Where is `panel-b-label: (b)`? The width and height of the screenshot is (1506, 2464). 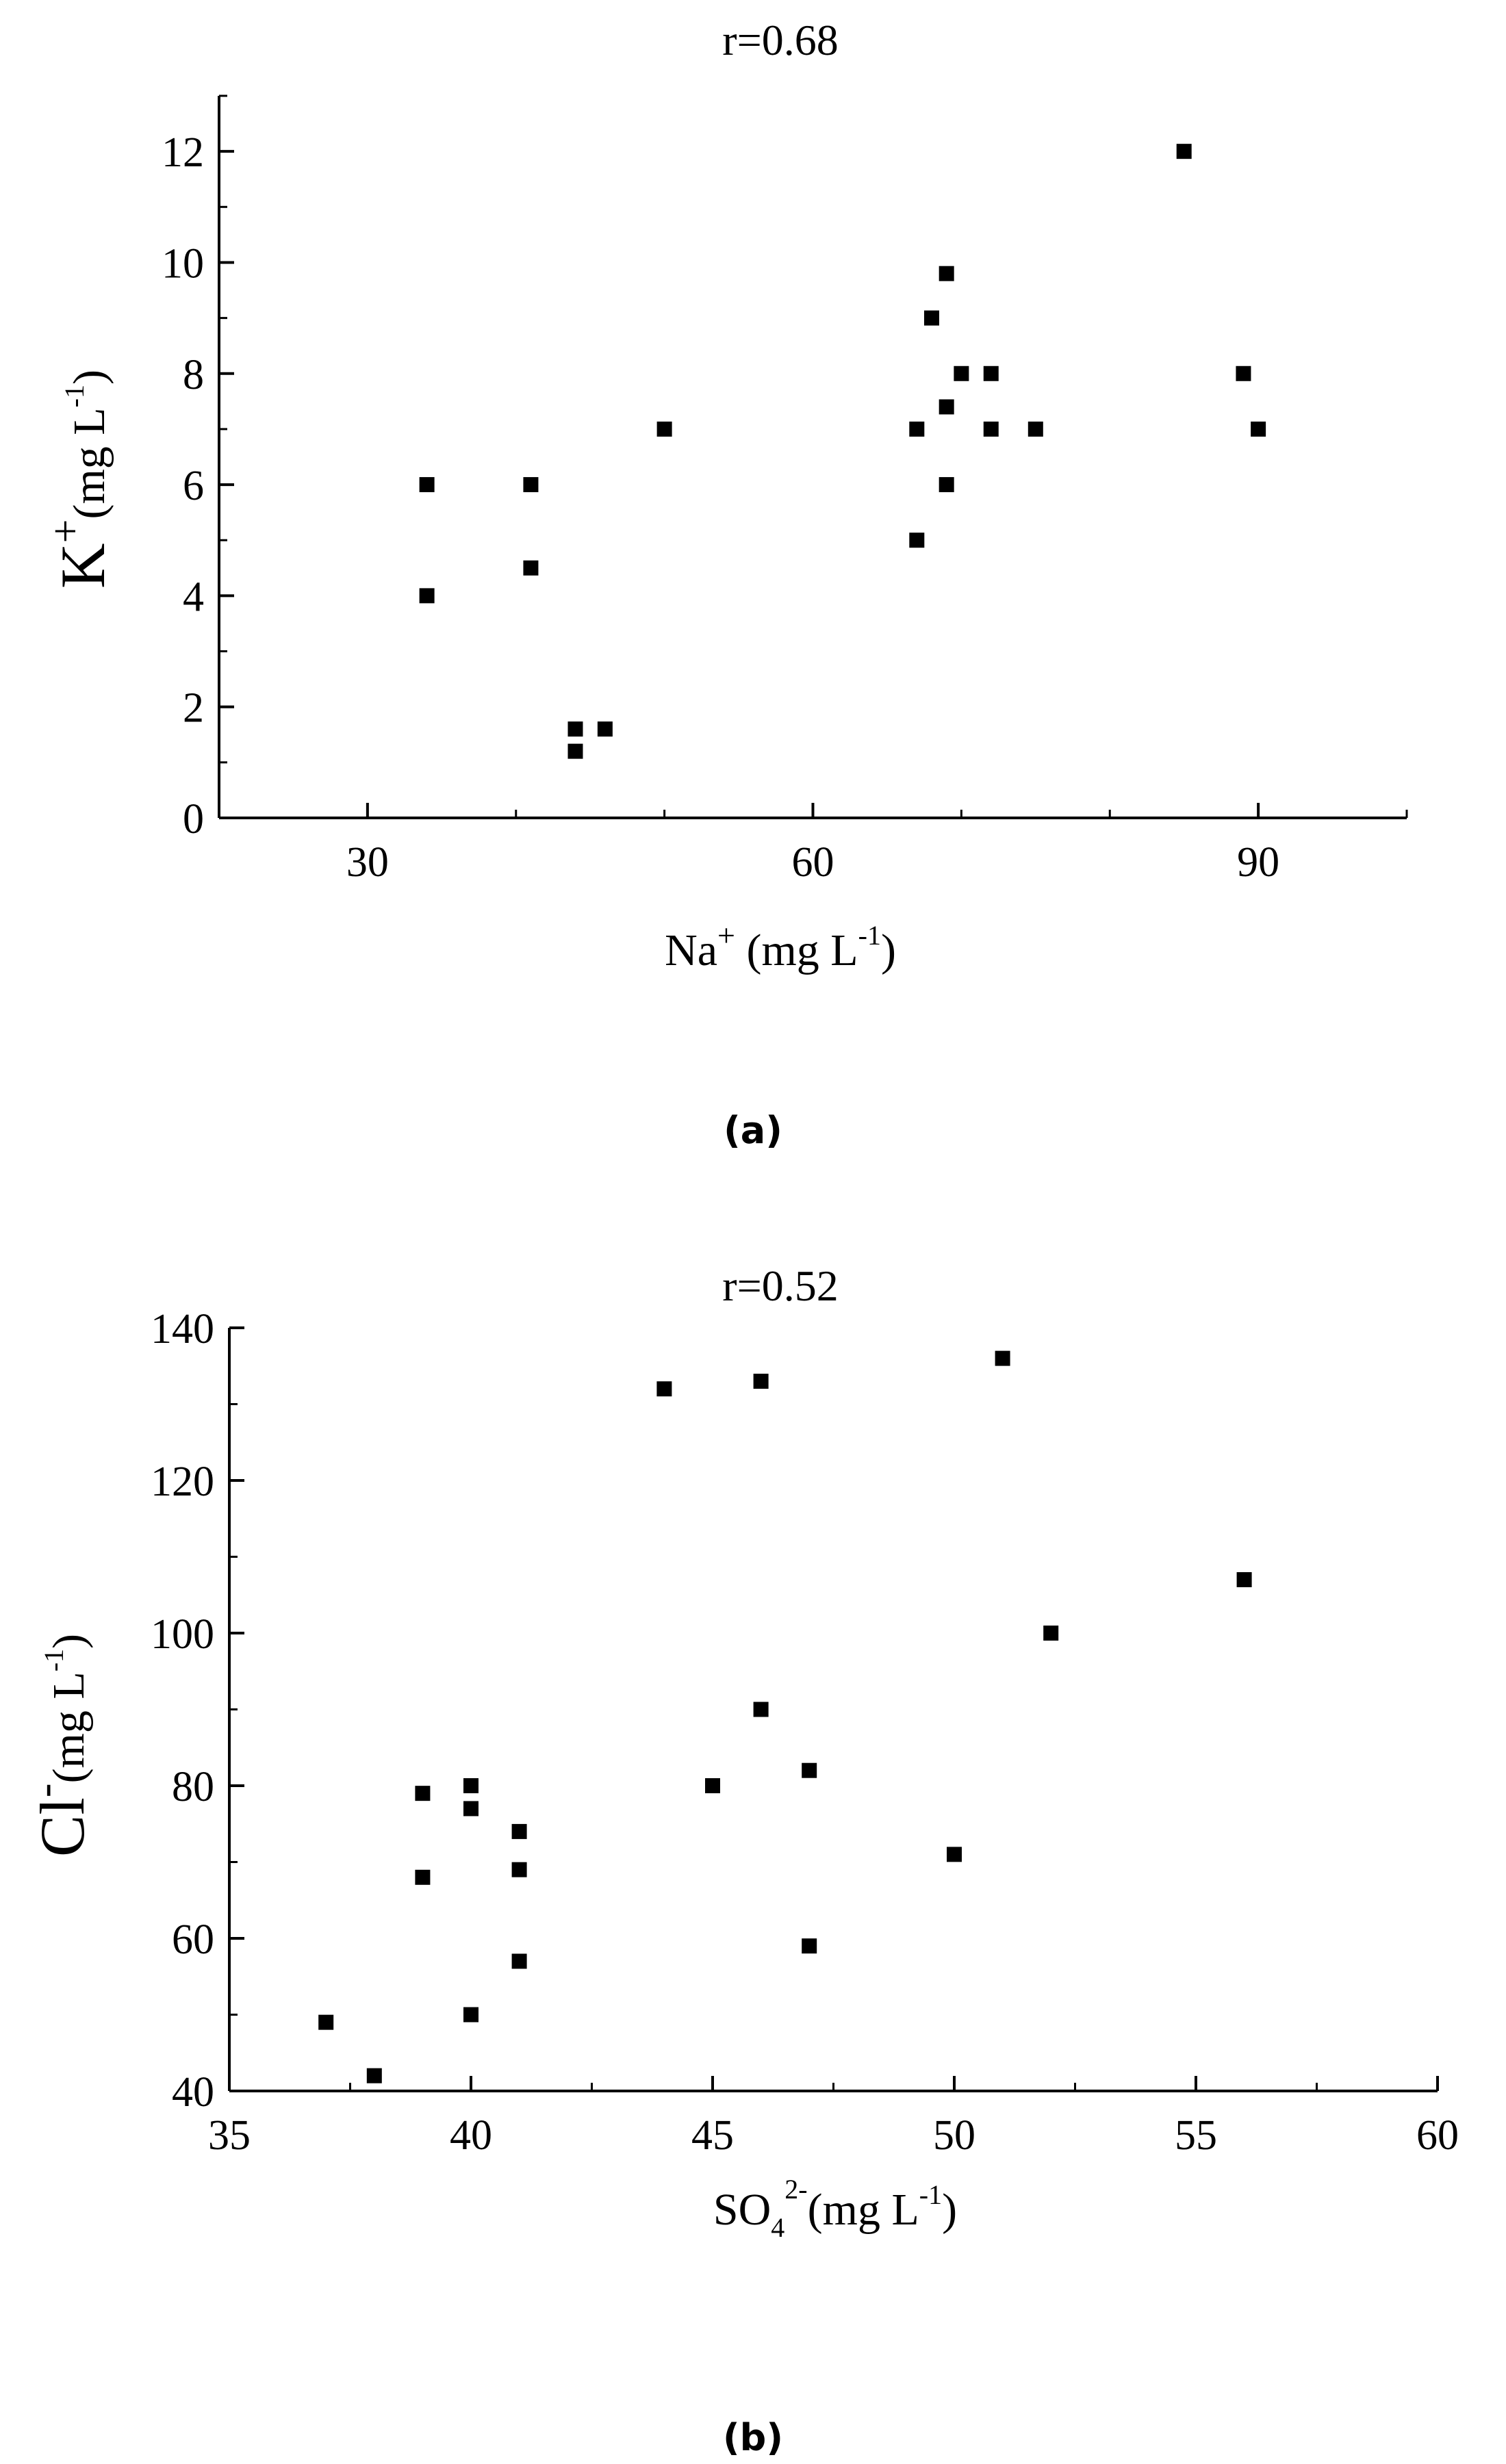 panel-b-label: (b) is located at coordinates (753, 2437).